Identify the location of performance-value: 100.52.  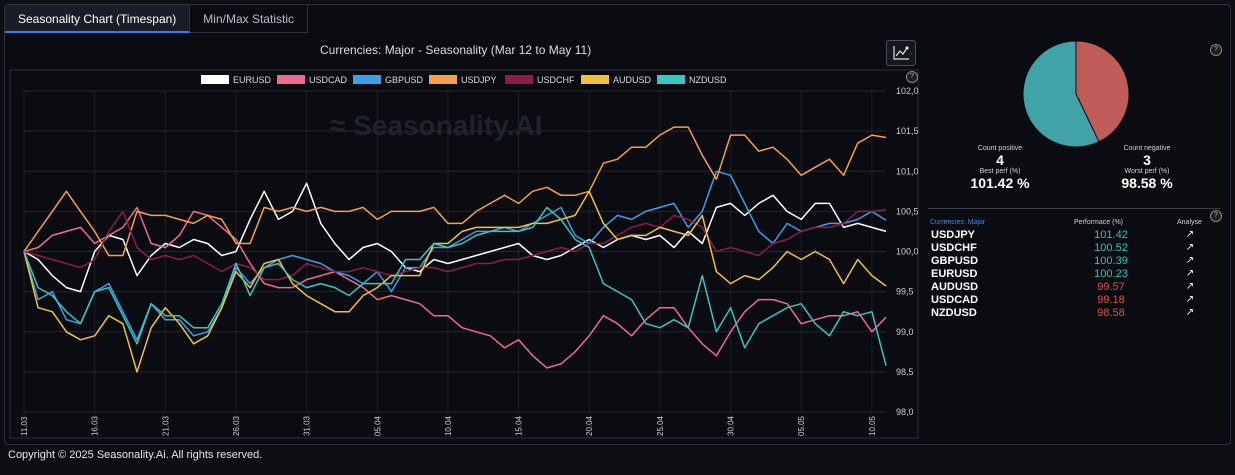
(1111, 248).